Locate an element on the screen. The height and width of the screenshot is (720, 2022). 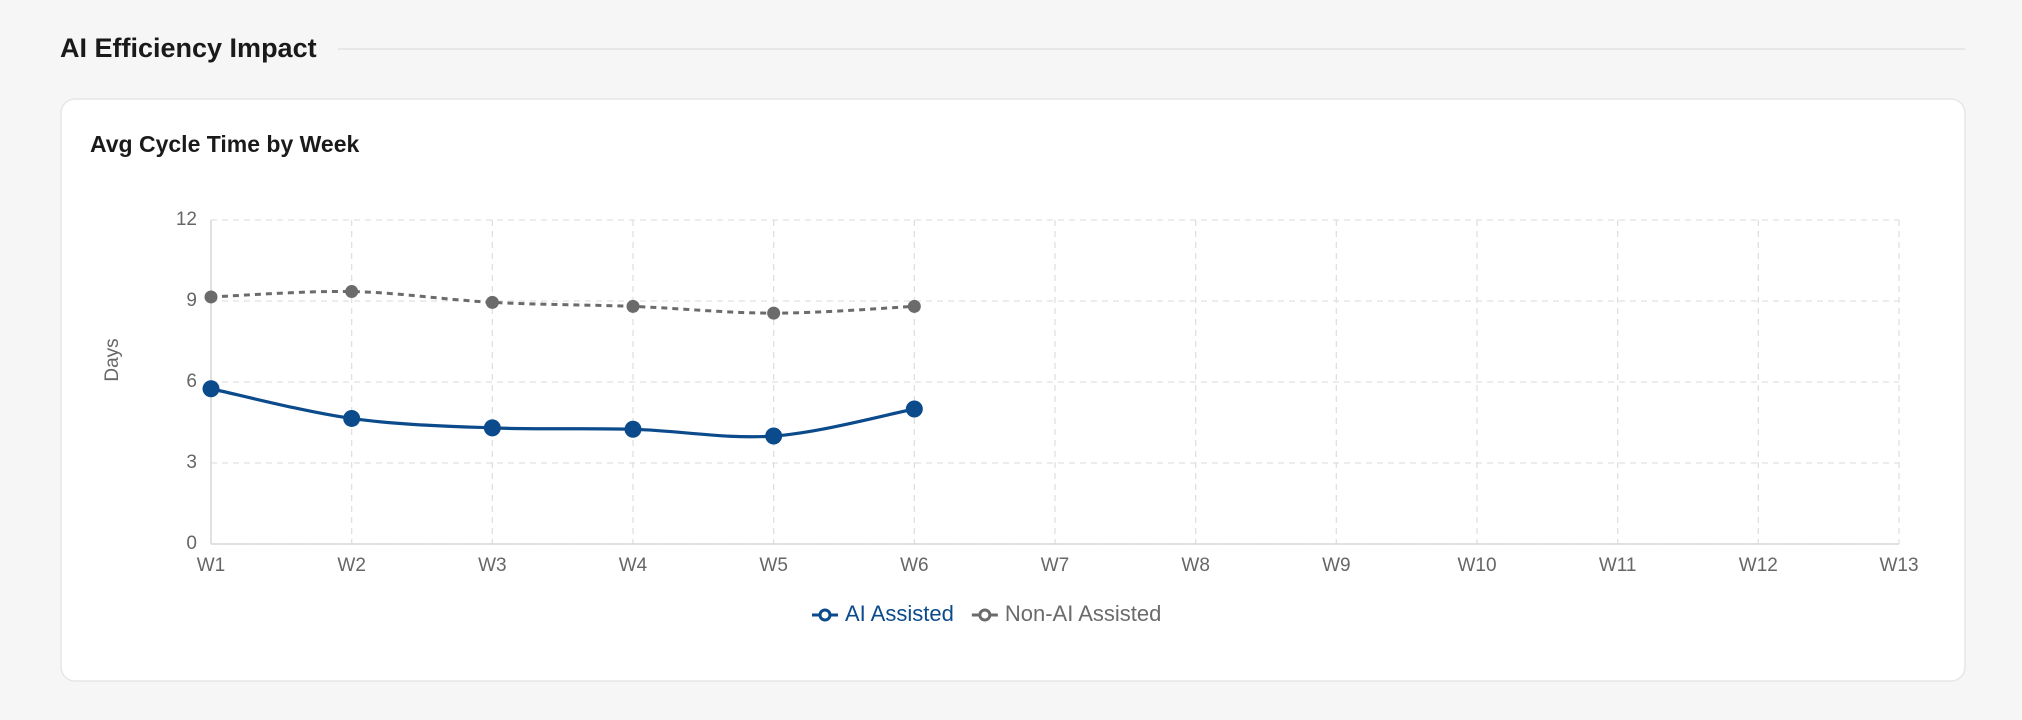
x-tick-label: W12 is located at coordinates (1758, 565).